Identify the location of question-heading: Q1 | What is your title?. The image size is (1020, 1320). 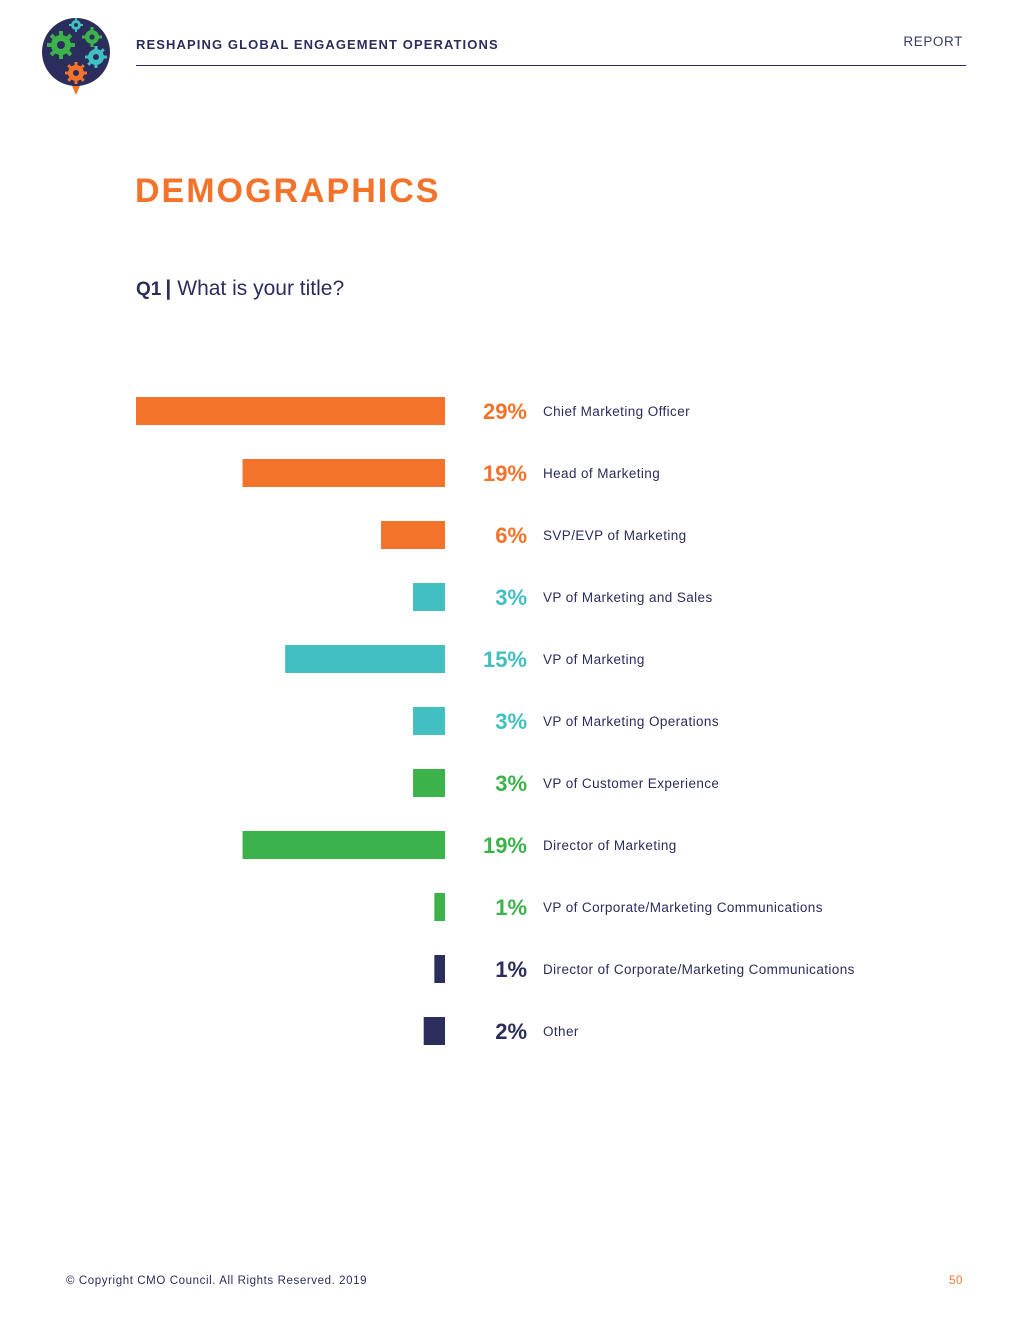
(240, 289).